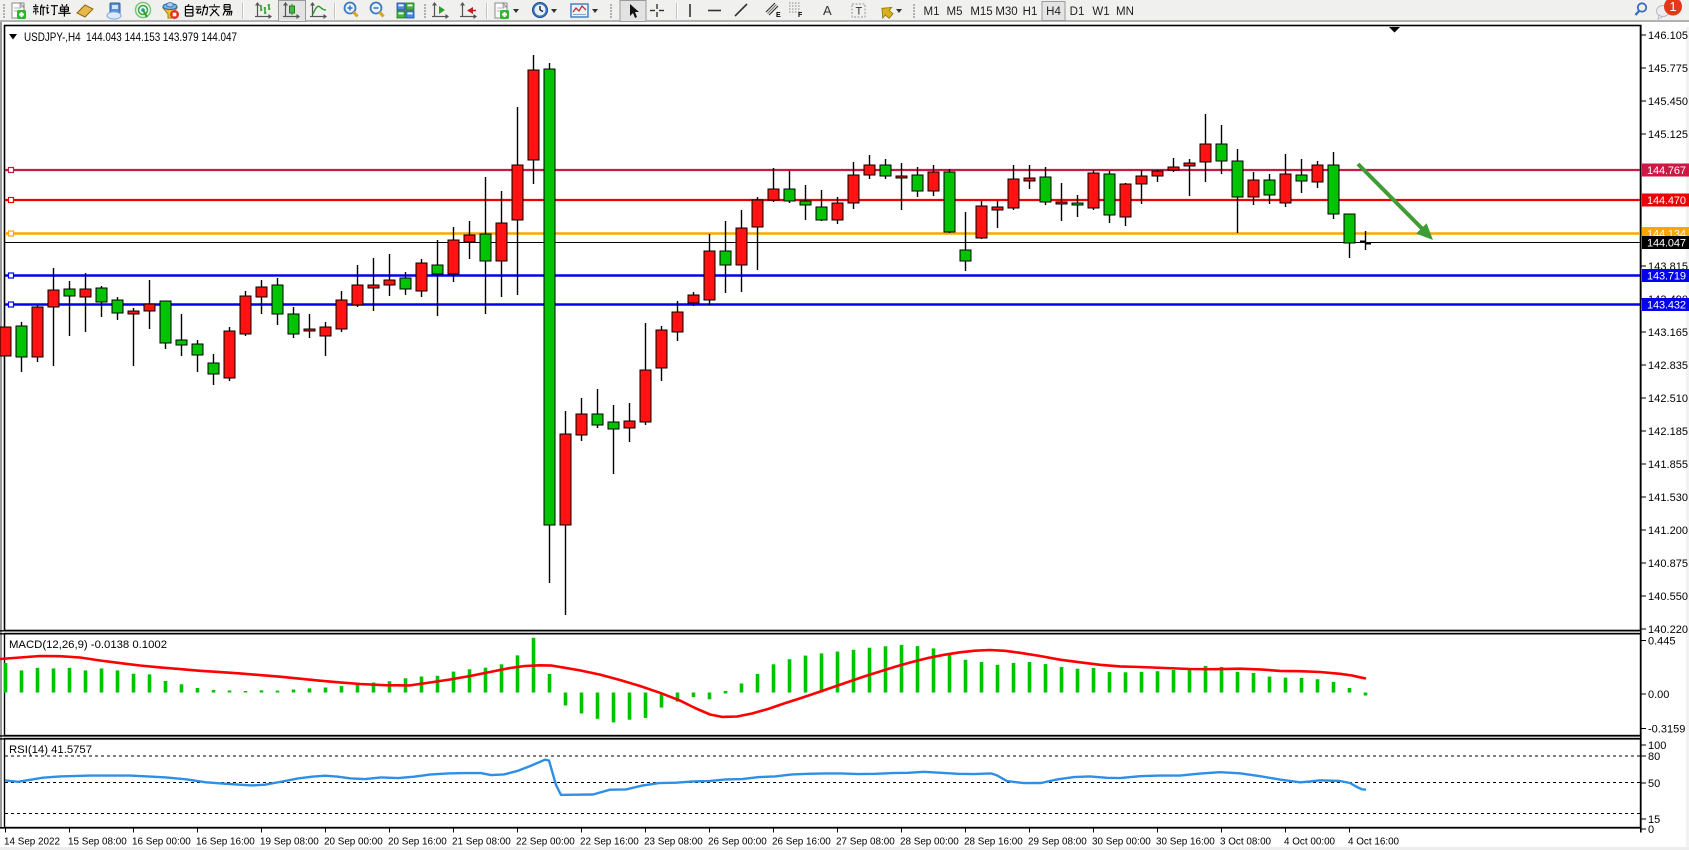 Image resolution: width=1689 pixels, height=850 pixels. I want to click on svg-text: 30 Sep 00:00, so click(1121, 842).